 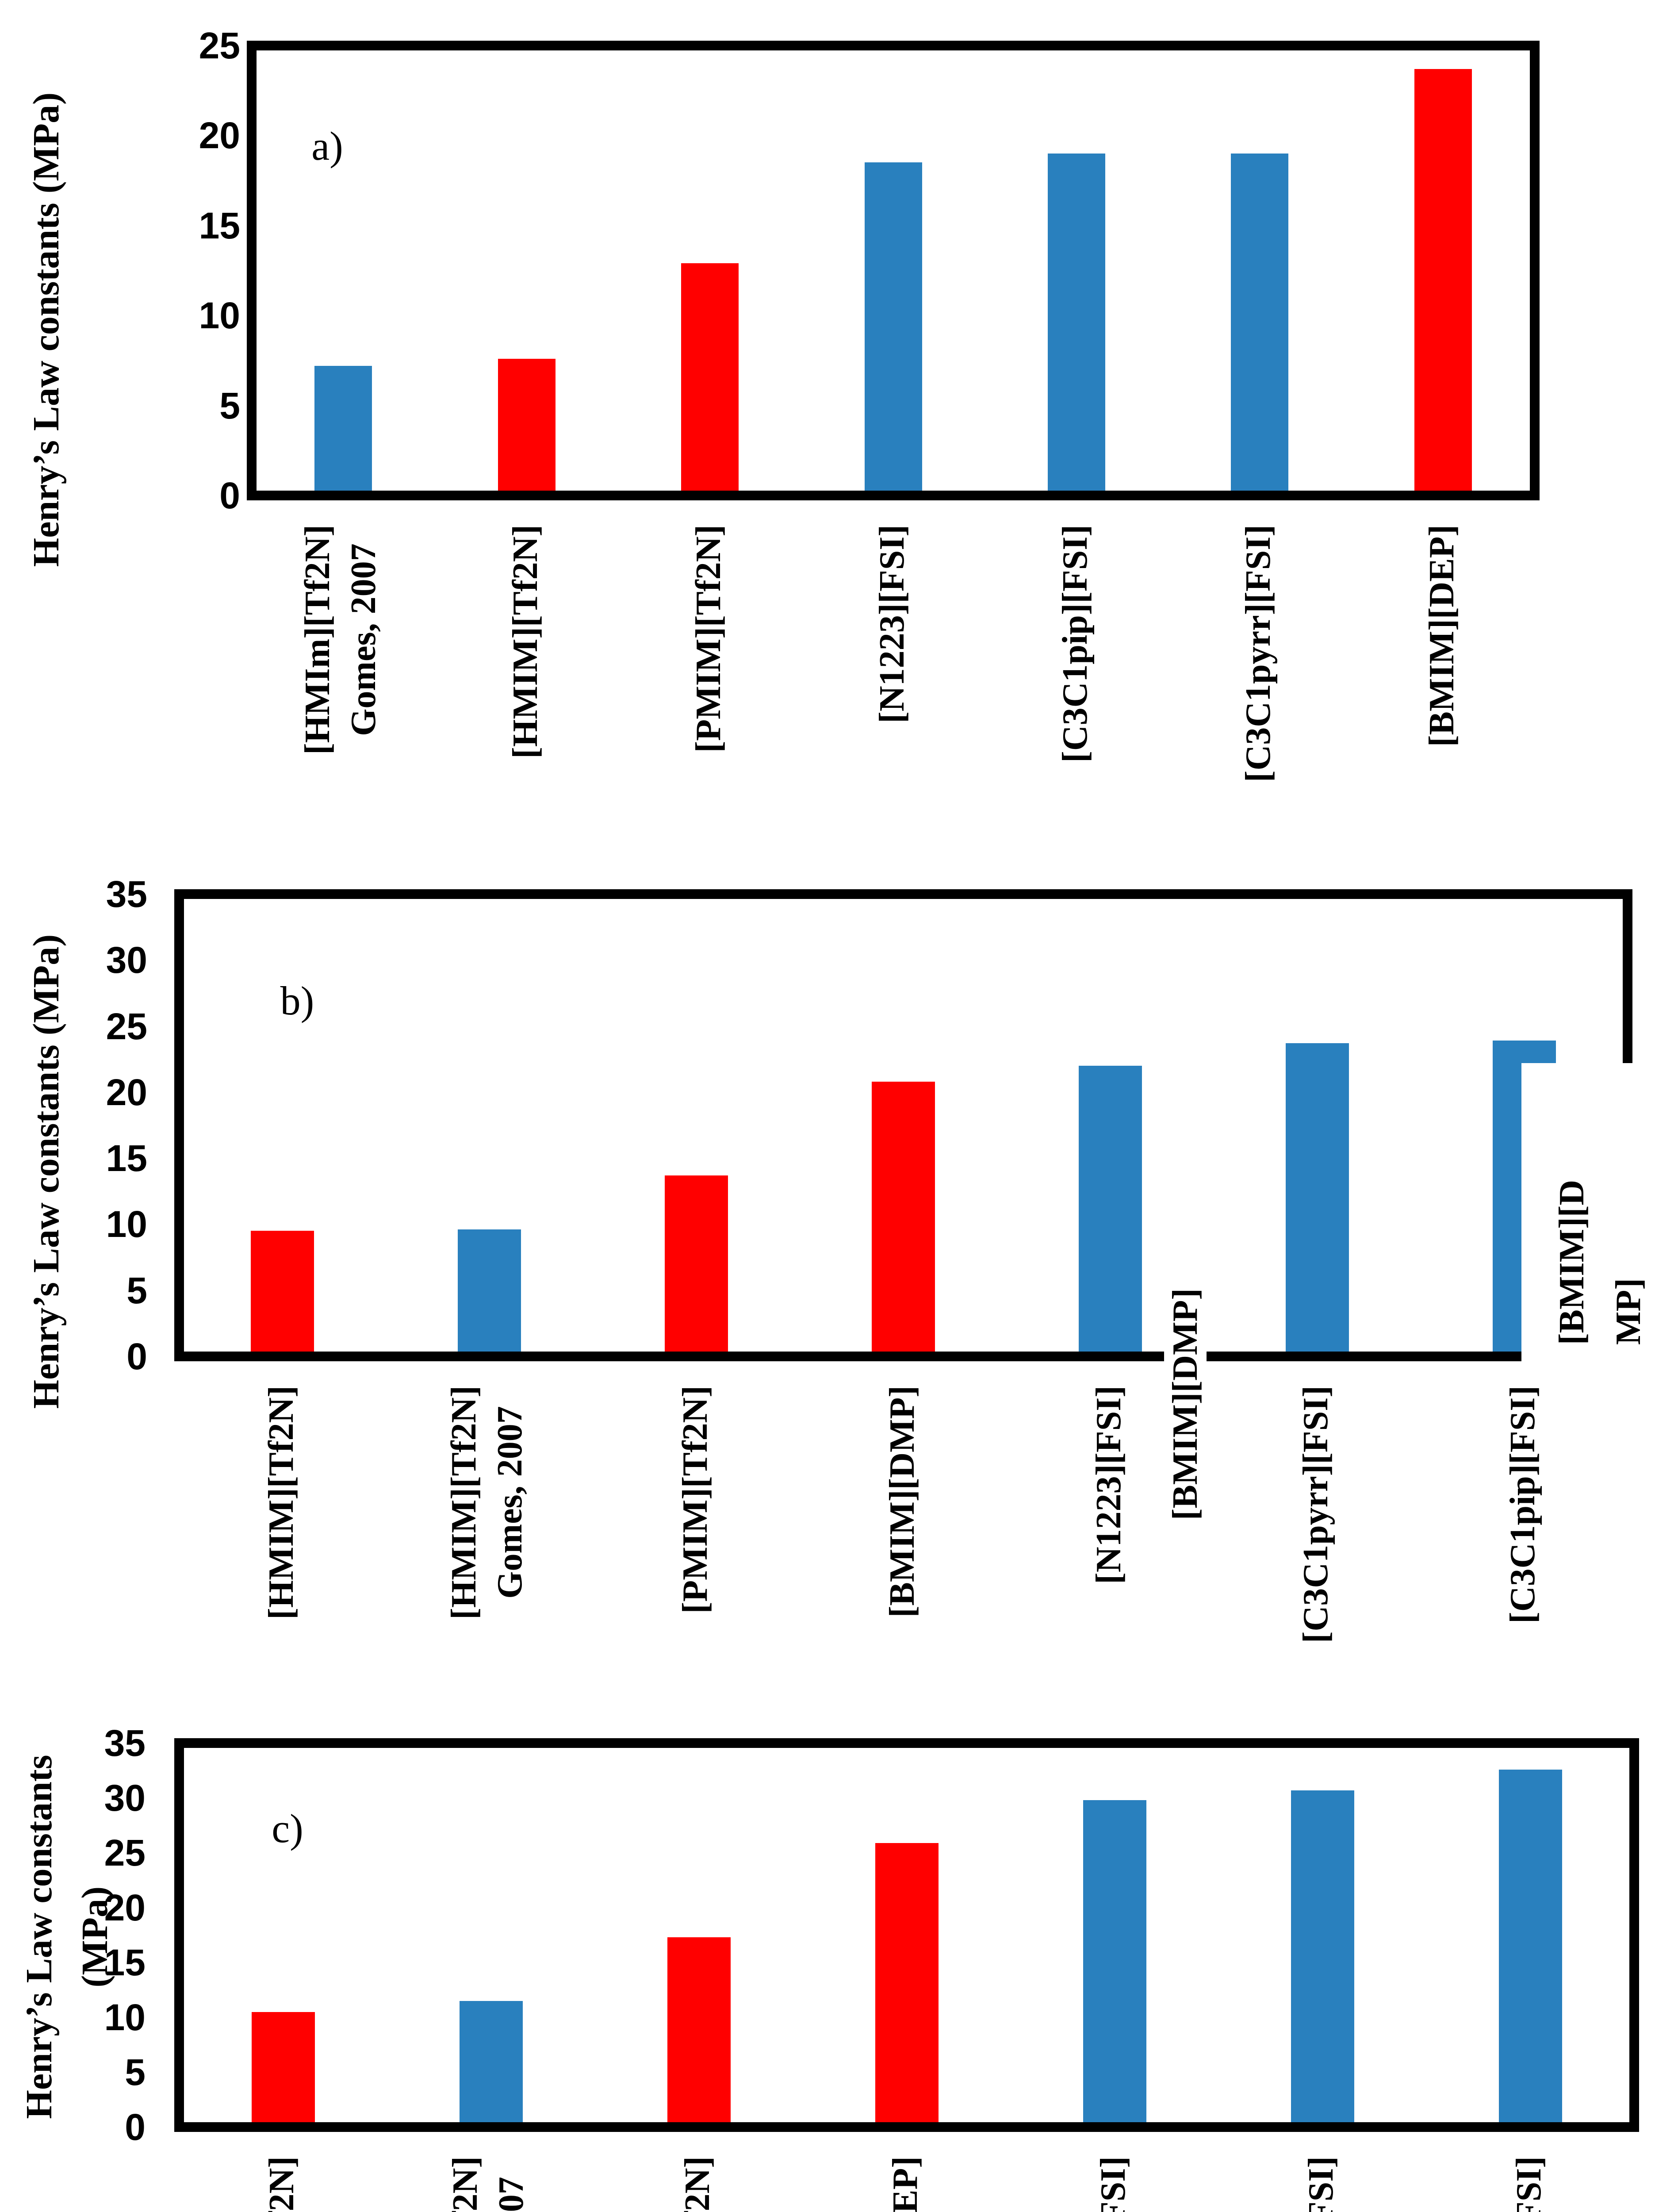 I want to click on y-tick-label-a-25: 25, so click(x=219, y=46).